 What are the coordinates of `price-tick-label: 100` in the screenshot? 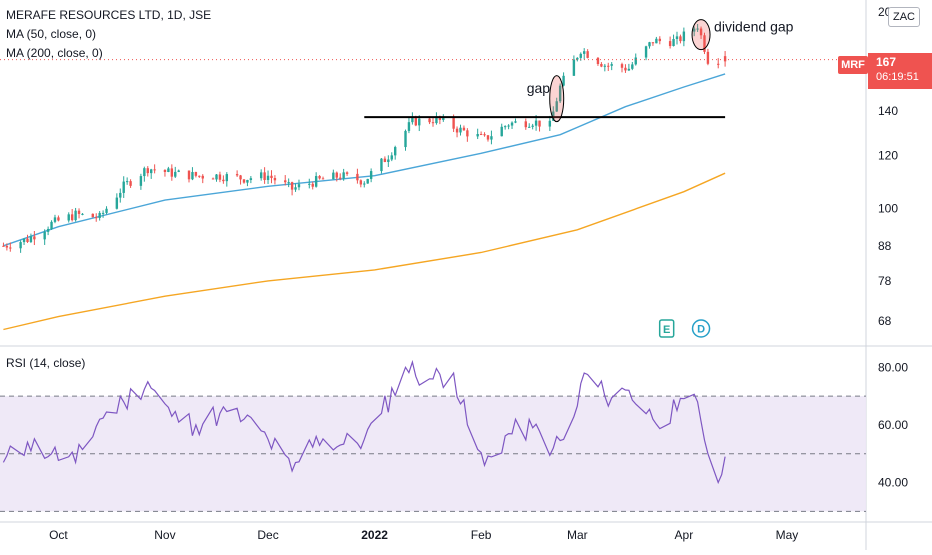 It's located at (888, 209).